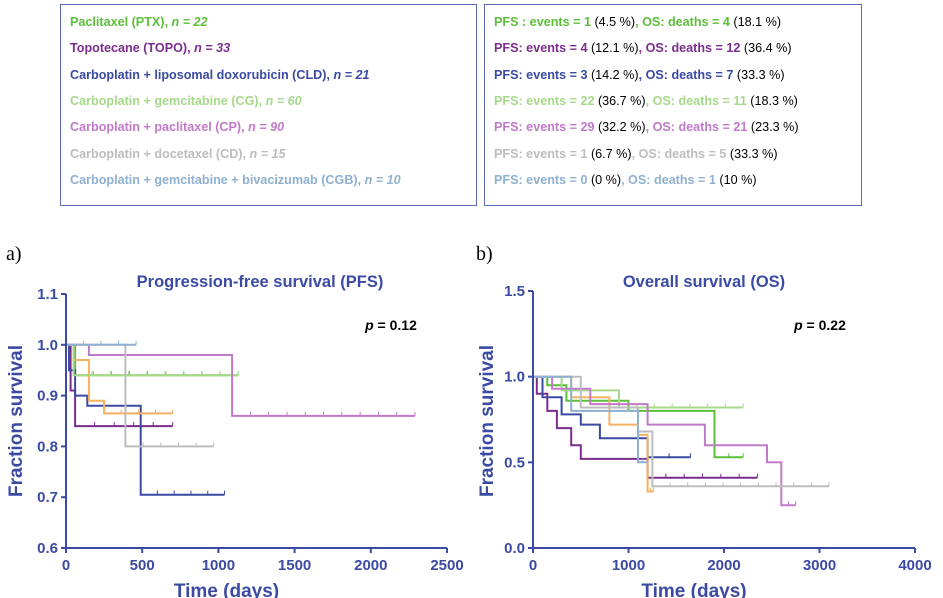  Describe the element at coordinates (704, 282) in the screenshot. I see `chart-title: Overall survival (OS)` at that location.